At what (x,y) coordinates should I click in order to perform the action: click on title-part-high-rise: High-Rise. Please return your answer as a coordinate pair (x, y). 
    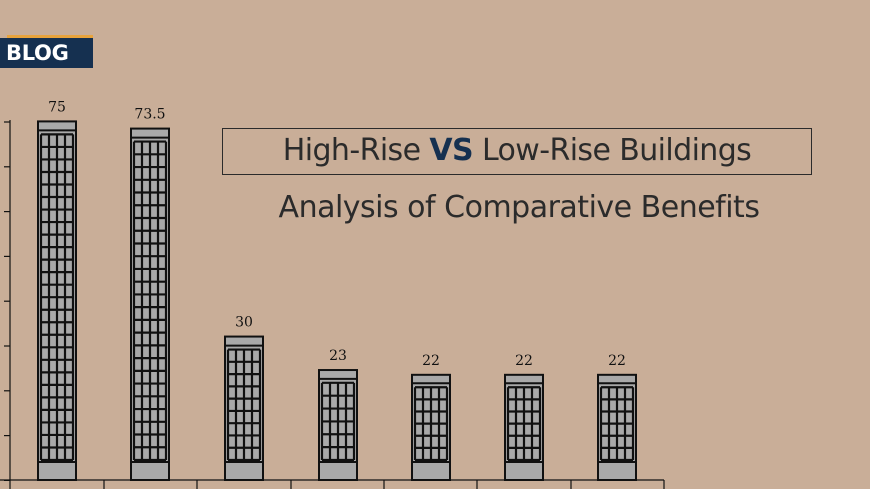
    Looking at the image, I should click on (356, 150).